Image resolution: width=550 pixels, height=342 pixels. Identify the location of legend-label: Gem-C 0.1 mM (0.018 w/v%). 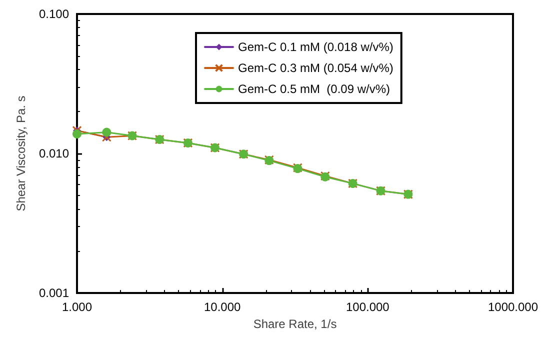
(316, 47).